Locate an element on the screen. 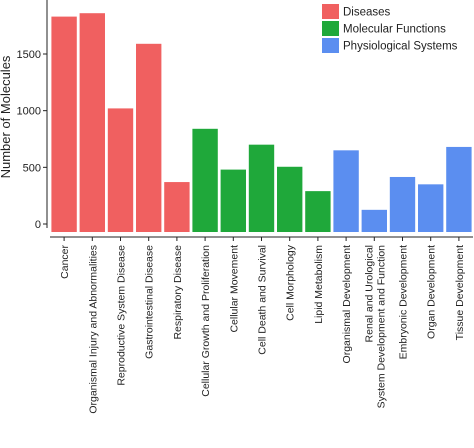  y-tick-label: 1500 is located at coordinates (29, 55).